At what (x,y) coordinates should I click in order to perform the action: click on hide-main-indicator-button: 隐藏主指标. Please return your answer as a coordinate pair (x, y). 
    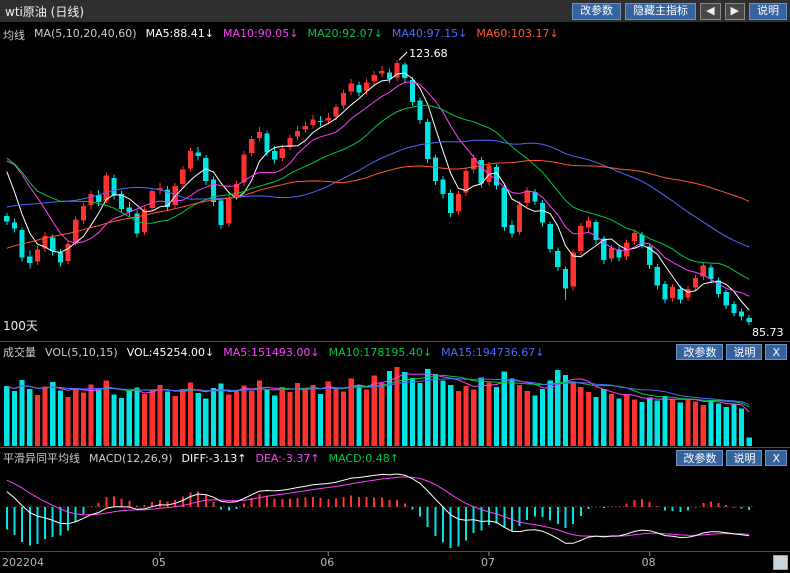
    Looking at the image, I should click on (661, 11).